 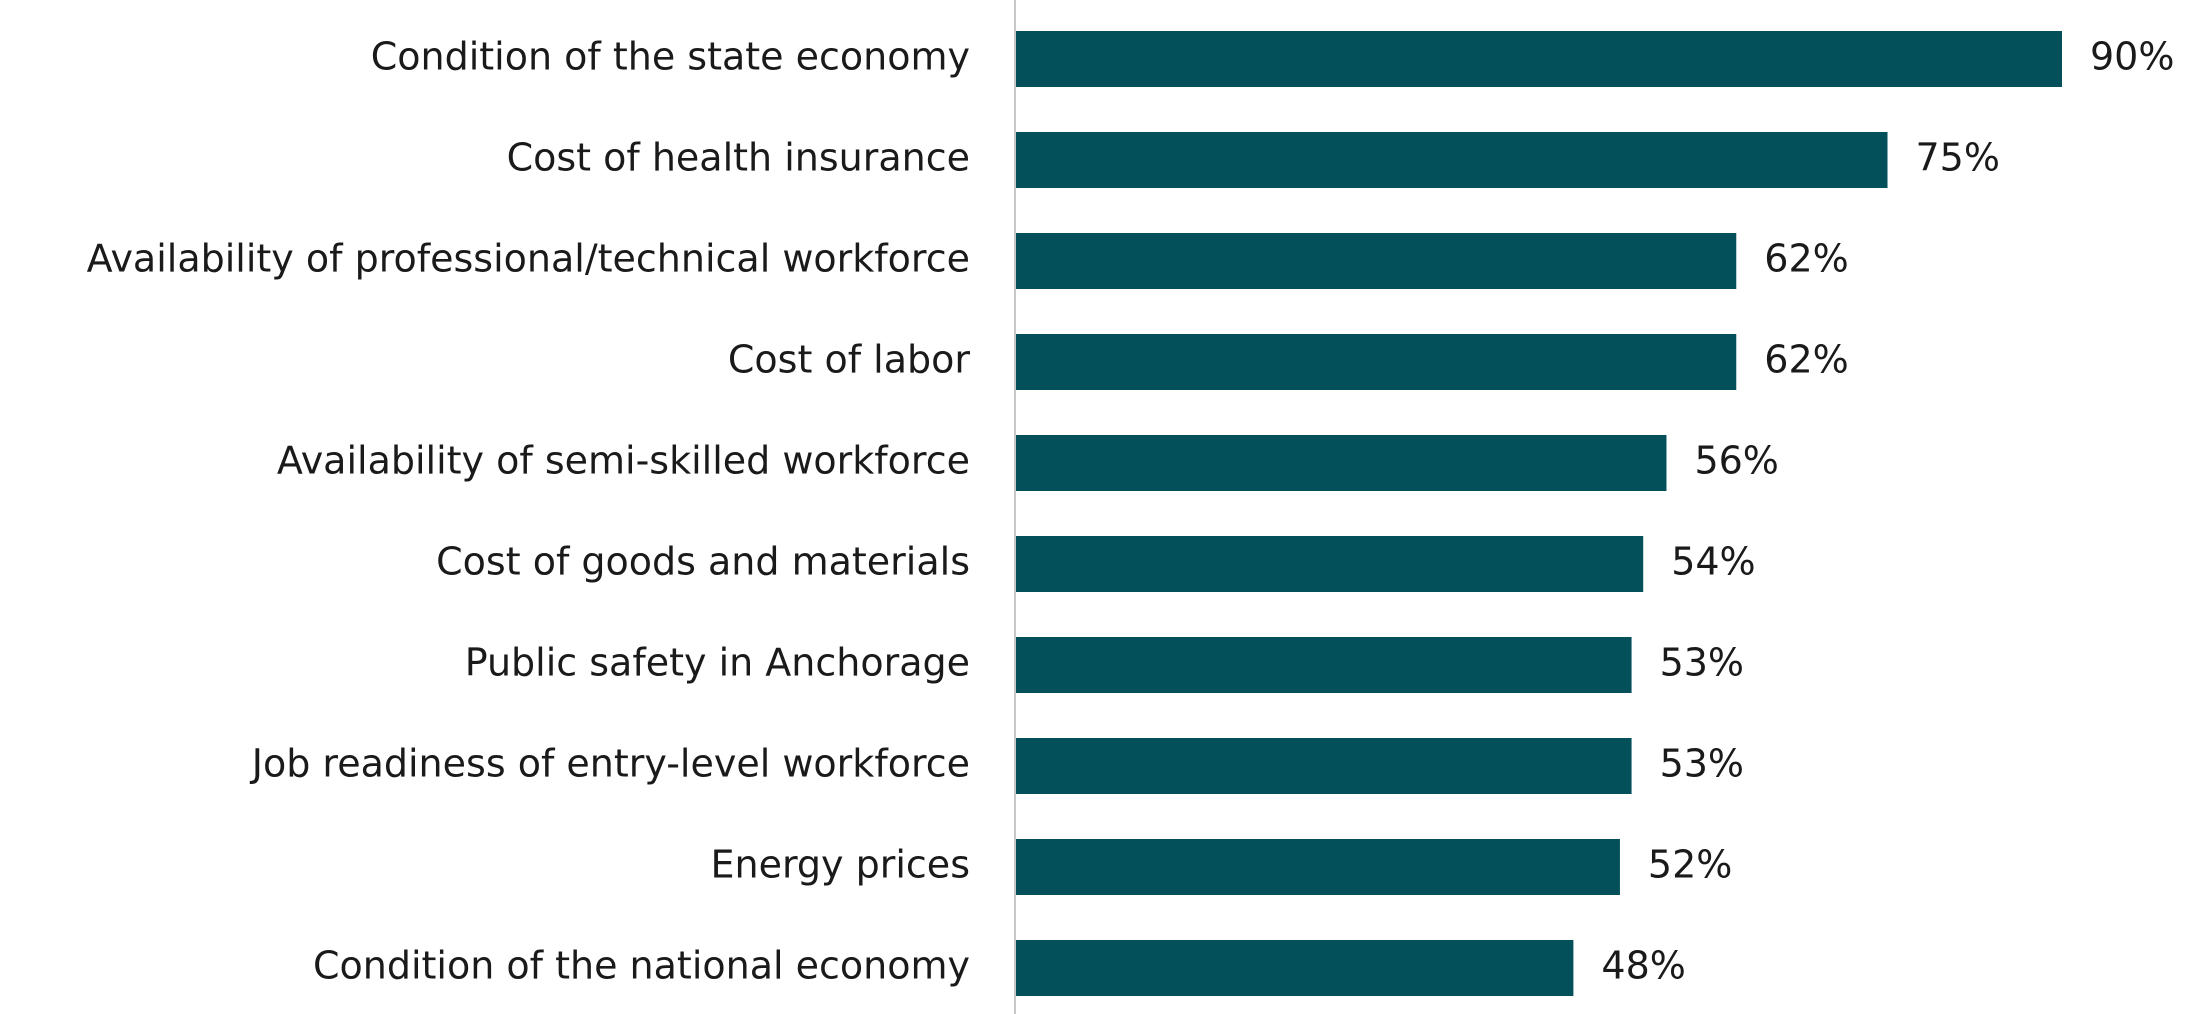 I want to click on value-label: 56%, so click(x=1736, y=461).